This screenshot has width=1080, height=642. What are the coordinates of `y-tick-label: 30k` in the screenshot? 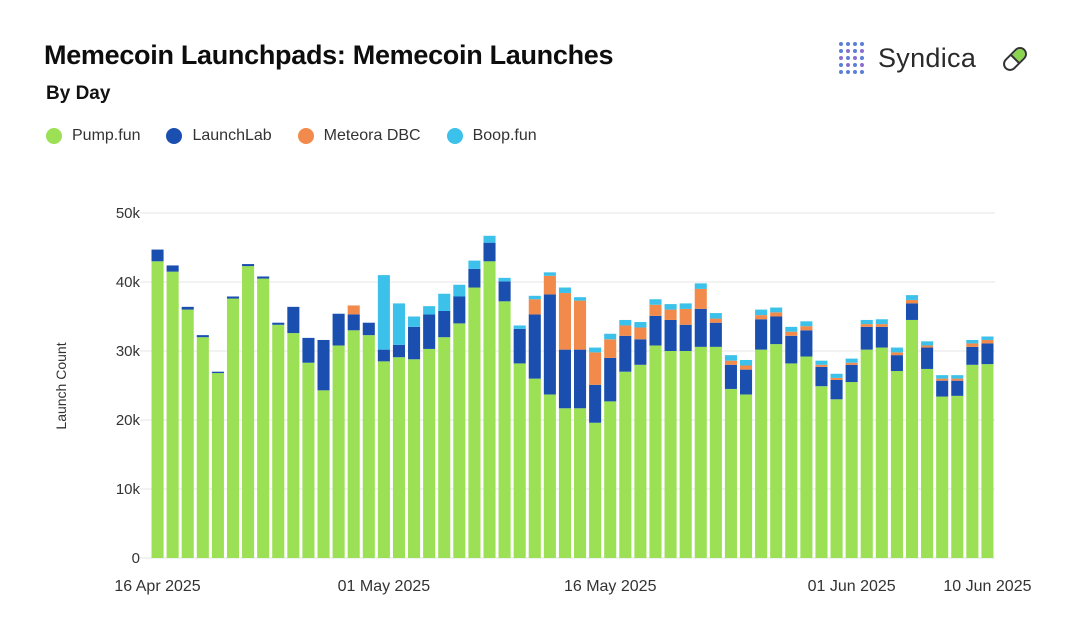 It's located at (128, 351).